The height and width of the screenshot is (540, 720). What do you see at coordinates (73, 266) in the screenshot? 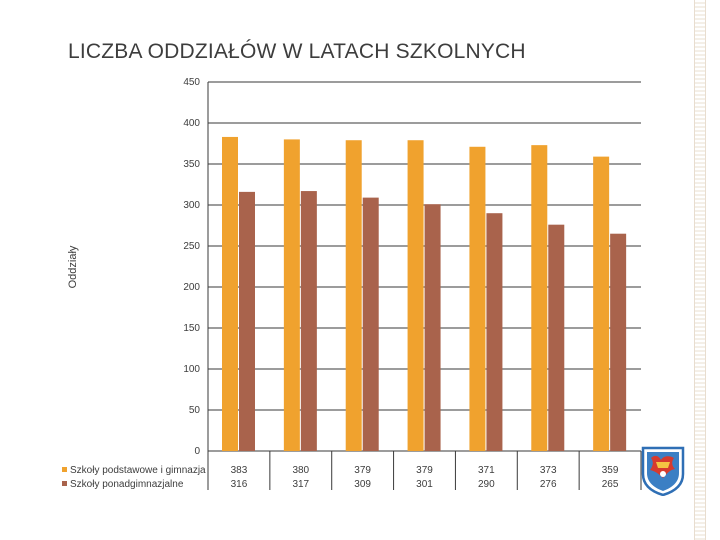
I see `y-axis-label: Oddziały` at bounding box center [73, 266].